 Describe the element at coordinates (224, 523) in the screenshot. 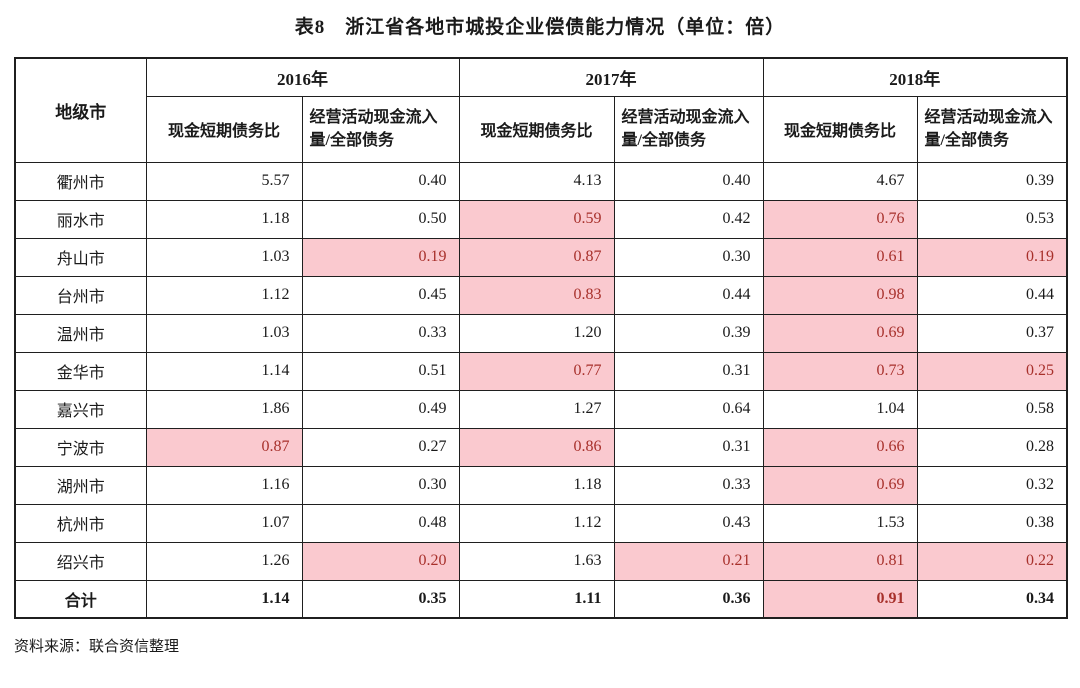

I see `value-cell: 1.07` at that location.